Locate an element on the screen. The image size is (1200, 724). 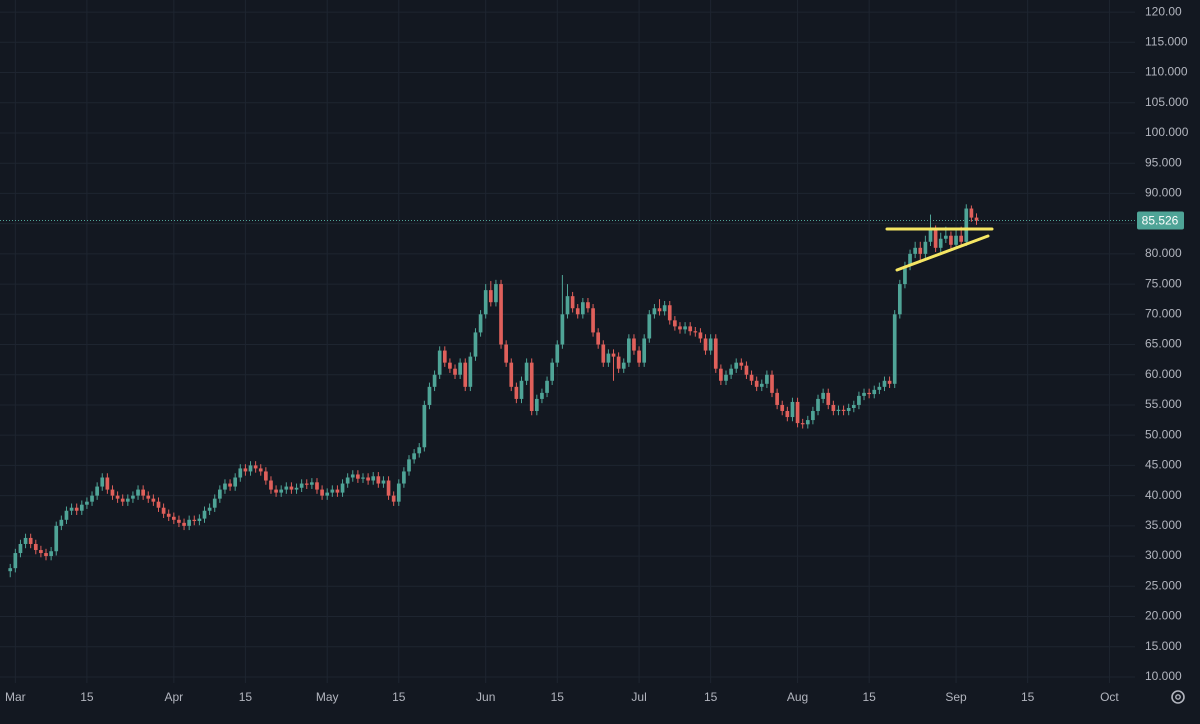
y-tick-label: 65.000 is located at coordinates (1163, 344).